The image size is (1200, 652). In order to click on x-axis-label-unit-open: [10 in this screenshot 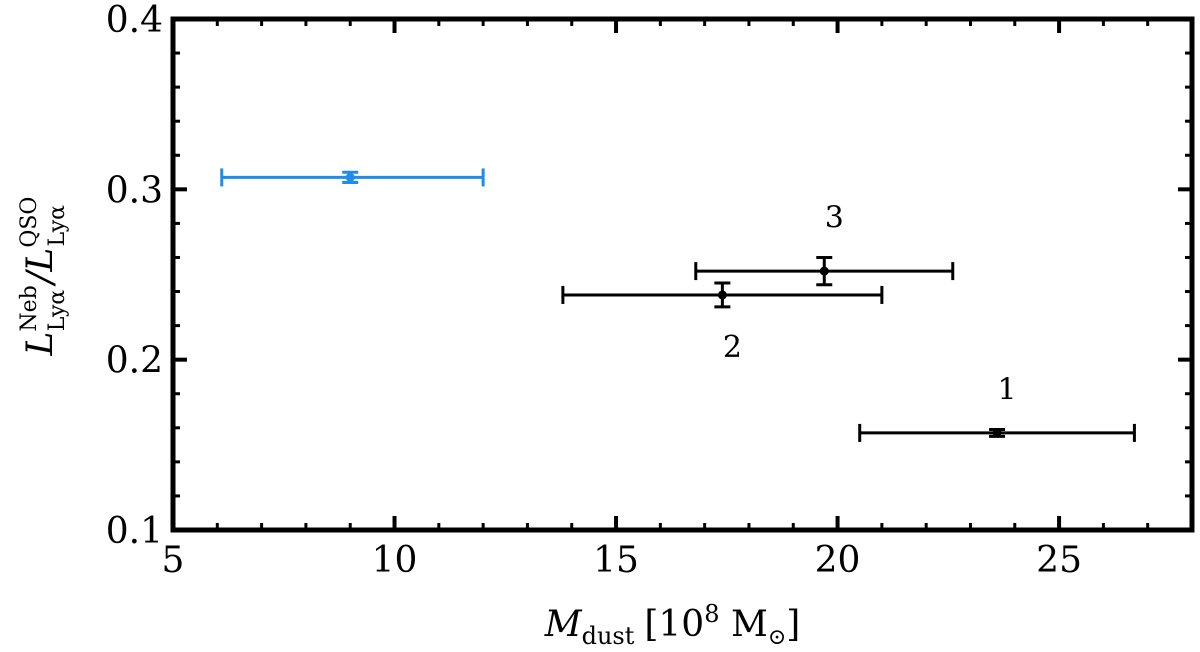, I will do `click(674, 624)`.